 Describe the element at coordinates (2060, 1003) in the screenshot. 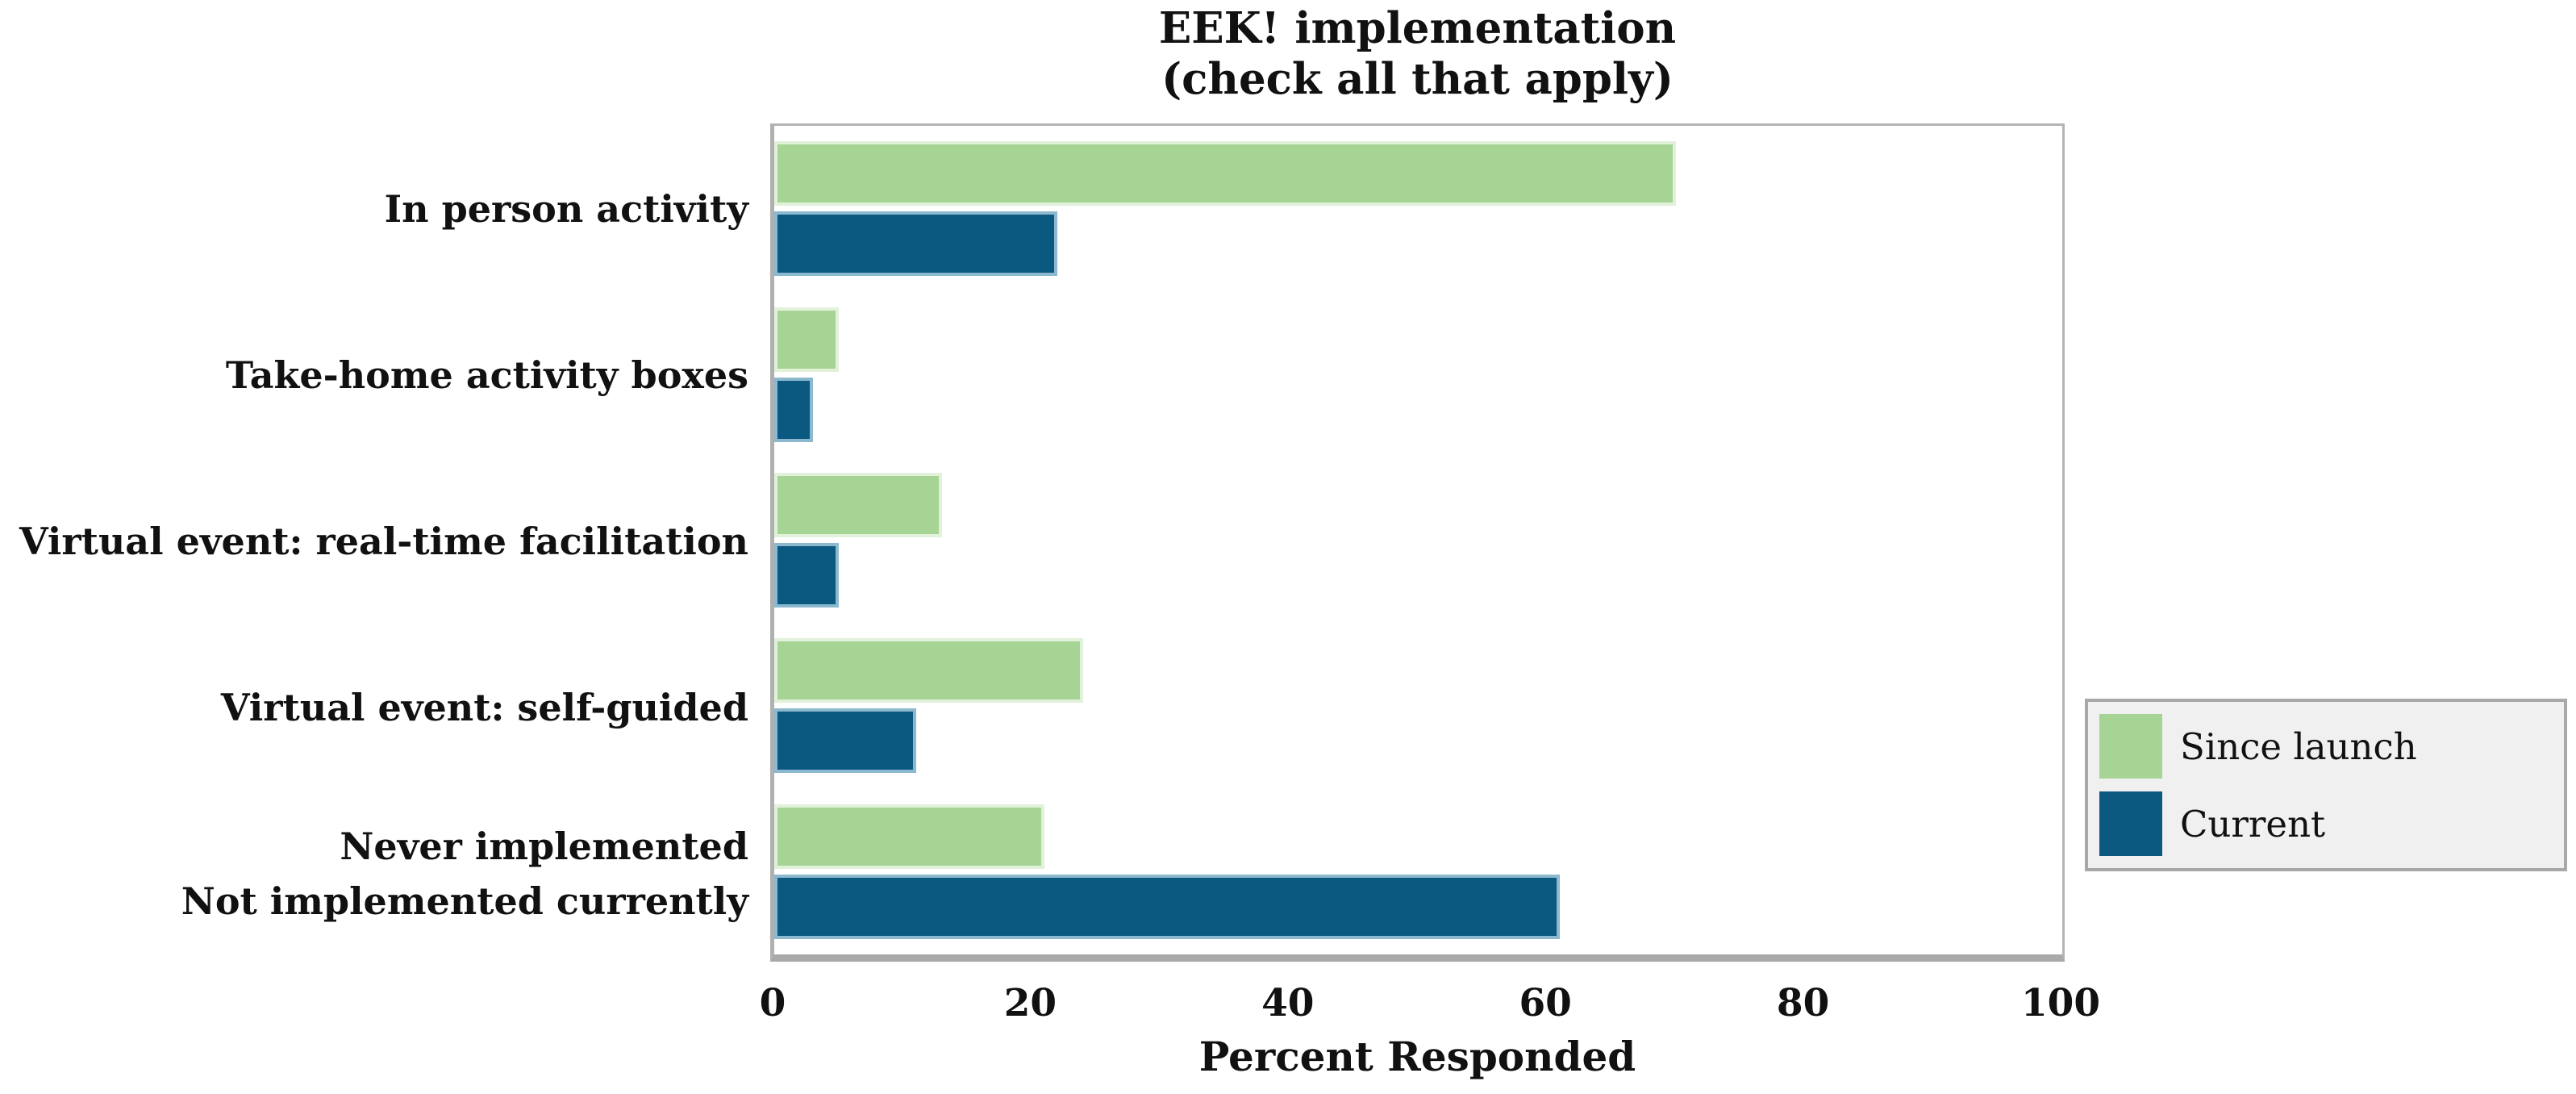

I see `x-tick-label: 100` at that location.